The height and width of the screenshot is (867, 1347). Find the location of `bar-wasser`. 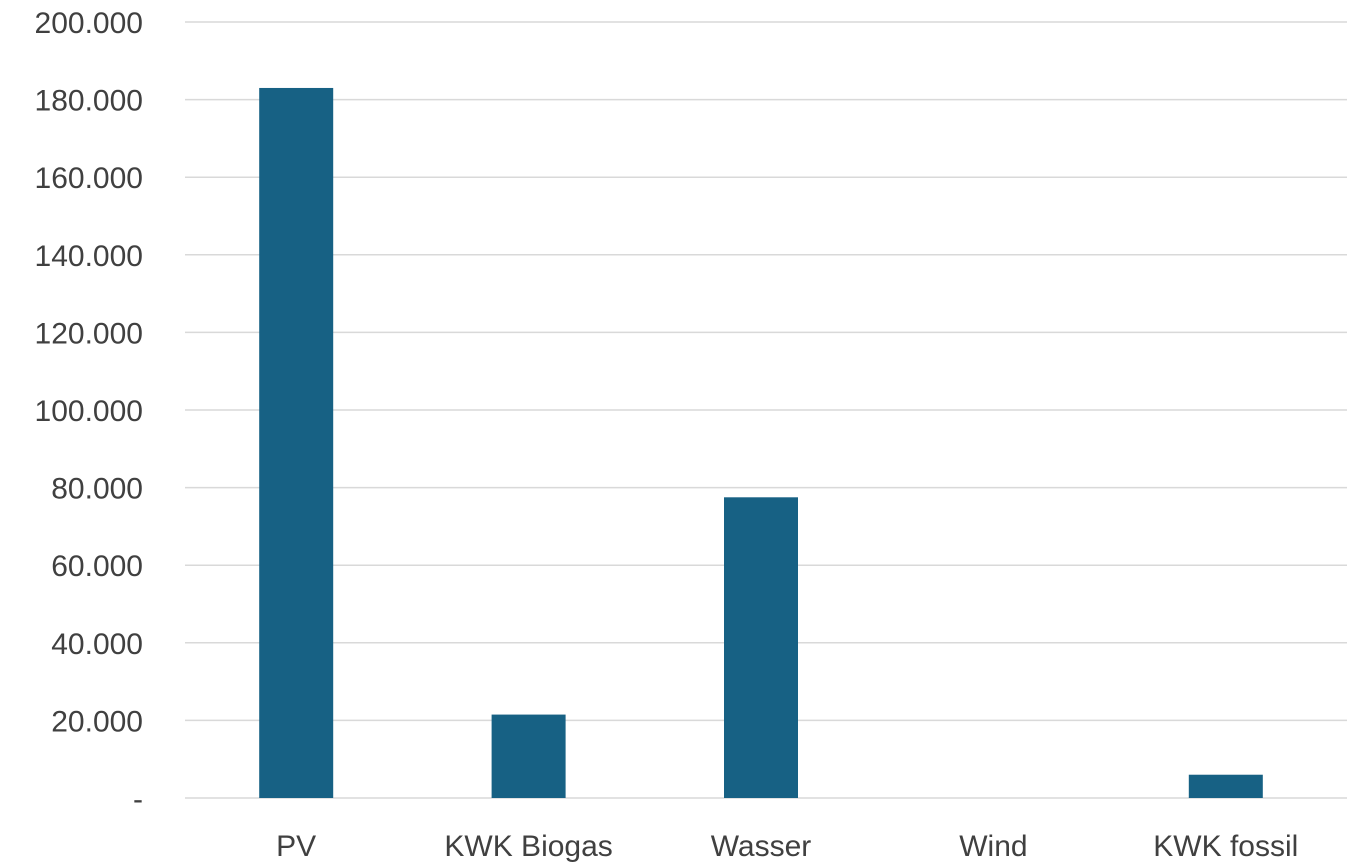

bar-wasser is located at coordinates (761, 647).